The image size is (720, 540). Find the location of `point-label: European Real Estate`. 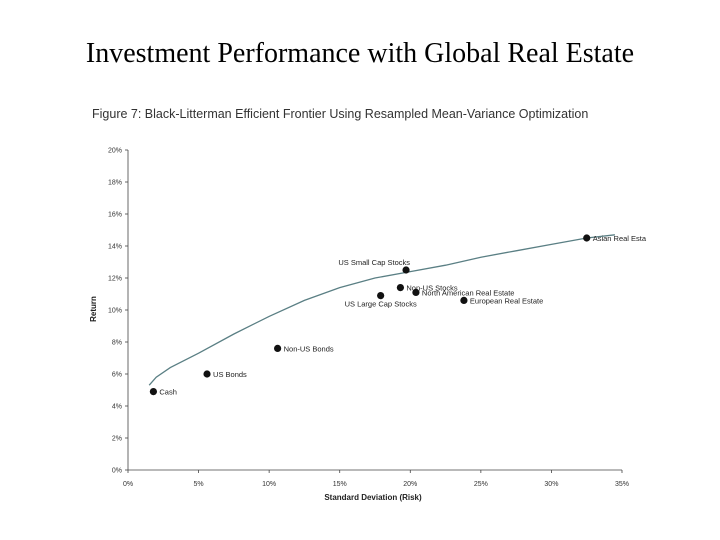

point-label: European Real Estate is located at coordinates (506, 300).